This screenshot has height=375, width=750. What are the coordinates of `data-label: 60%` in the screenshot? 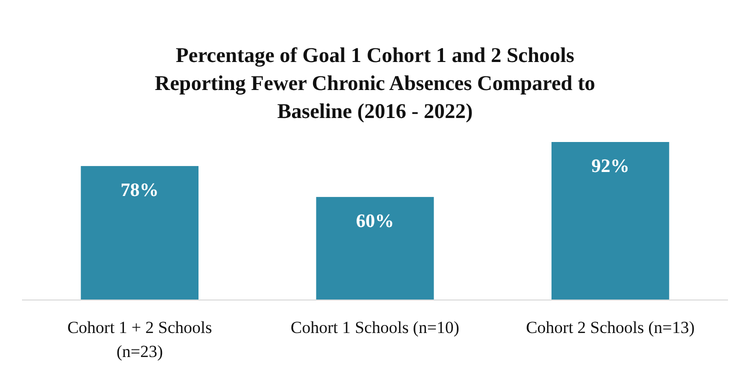 It's located at (375, 221).